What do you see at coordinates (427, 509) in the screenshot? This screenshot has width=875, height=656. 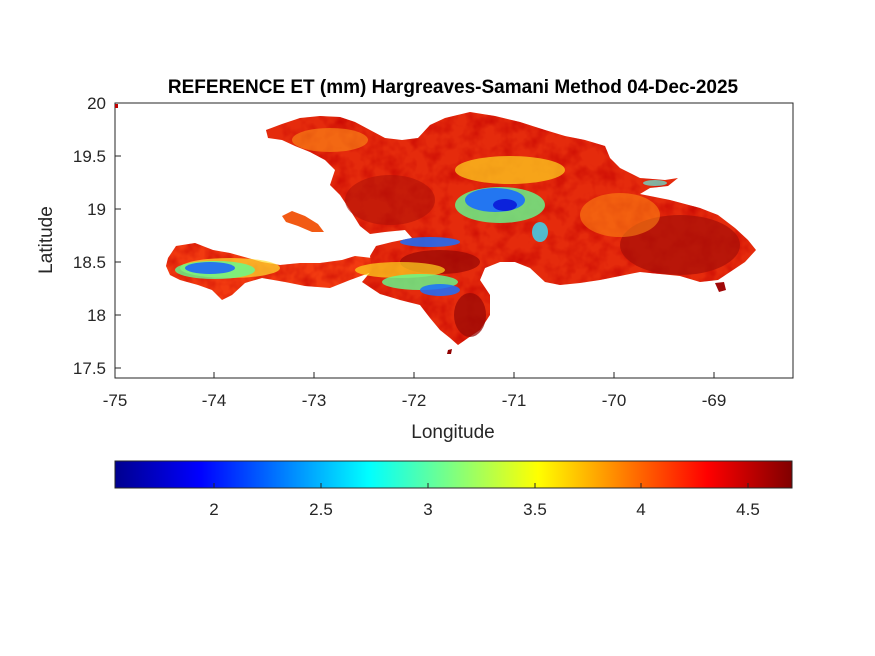 I see `colorbar-tick-label: 3` at bounding box center [427, 509].